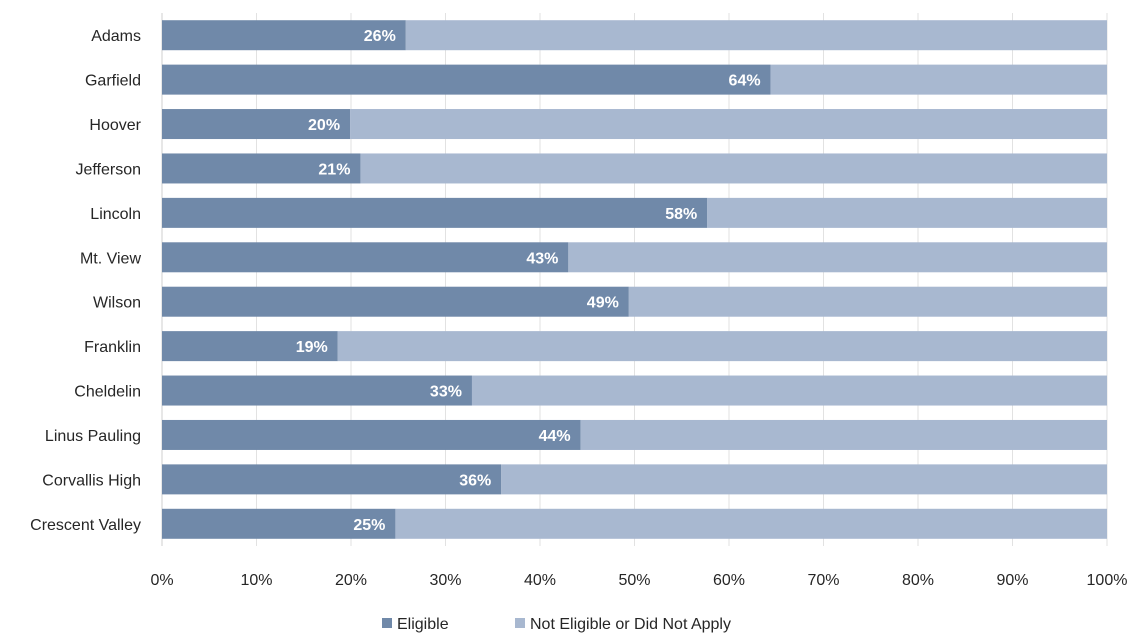  I want to click on data-label: 64%, so click(745, 81).